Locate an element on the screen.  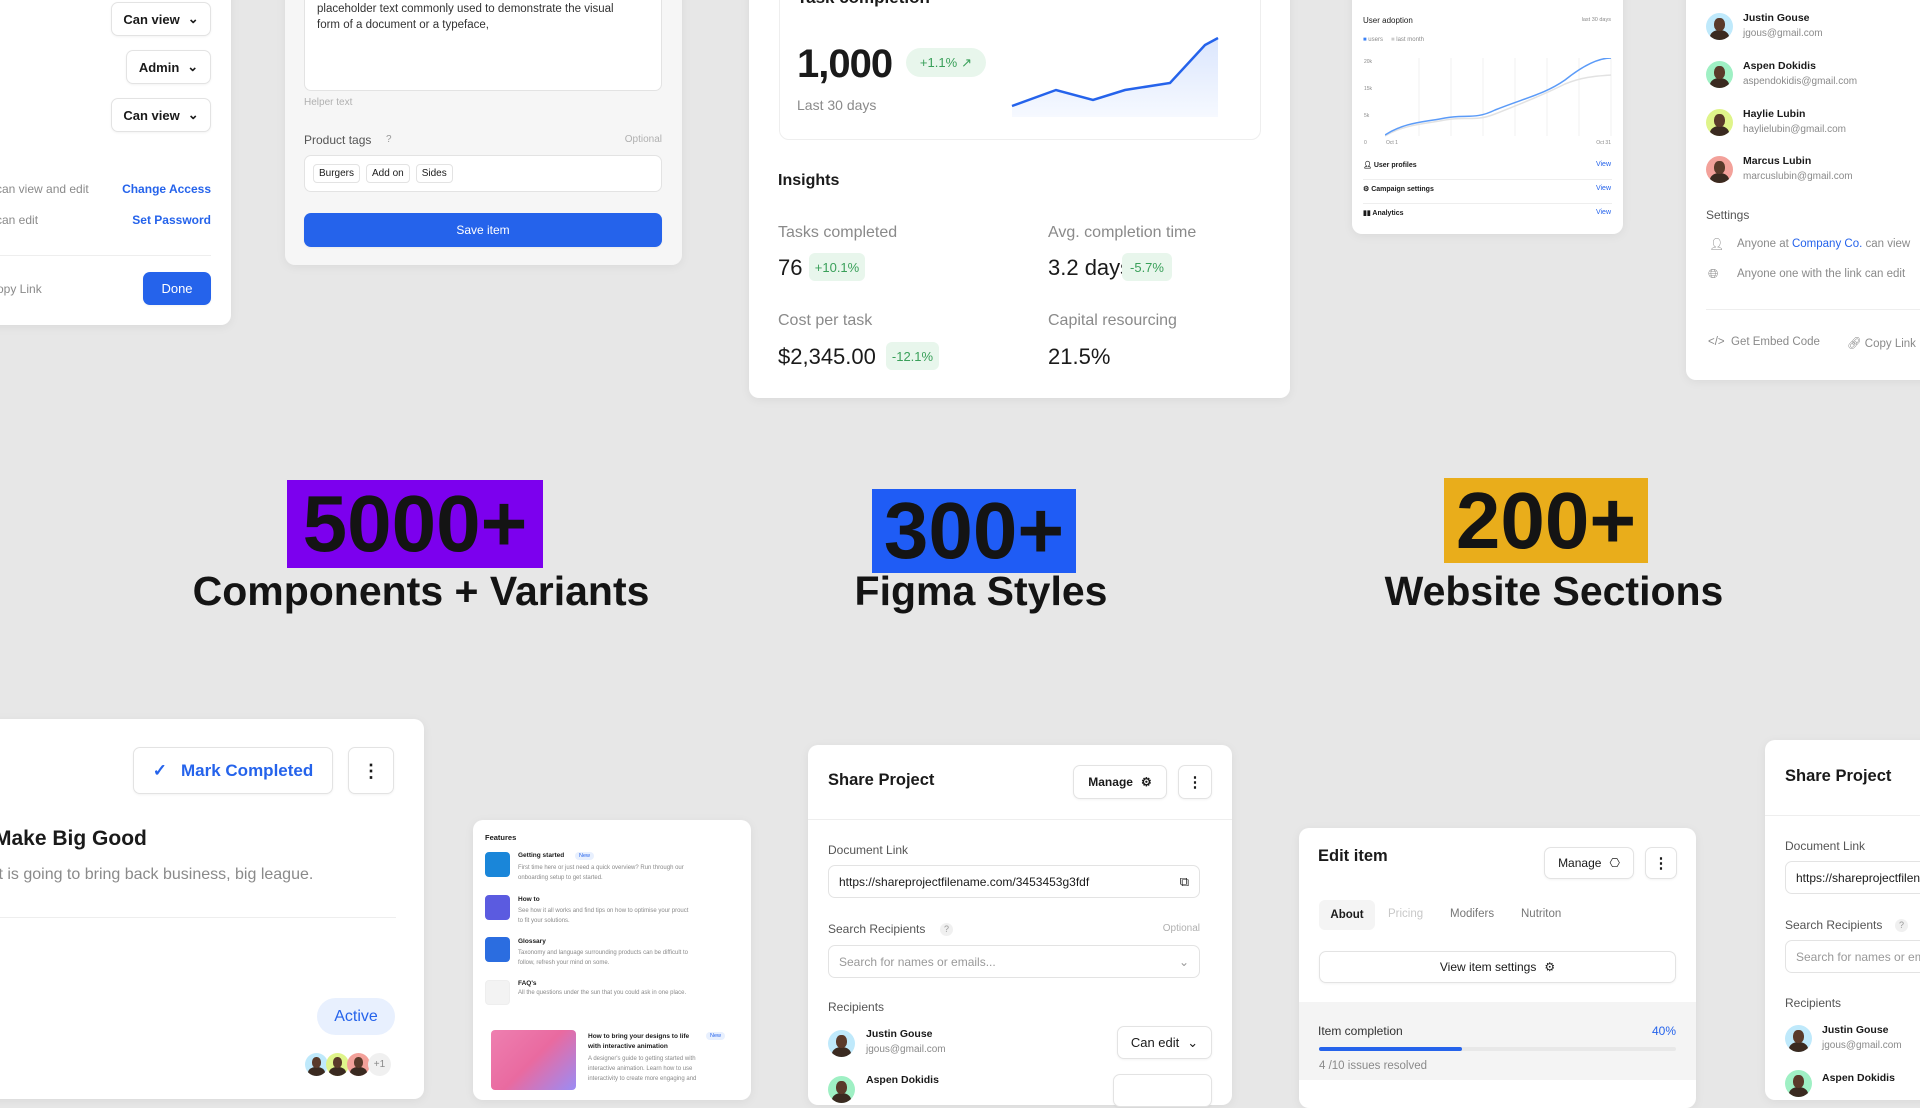
helper-text: Helper text is located at coordinates (328, 102).